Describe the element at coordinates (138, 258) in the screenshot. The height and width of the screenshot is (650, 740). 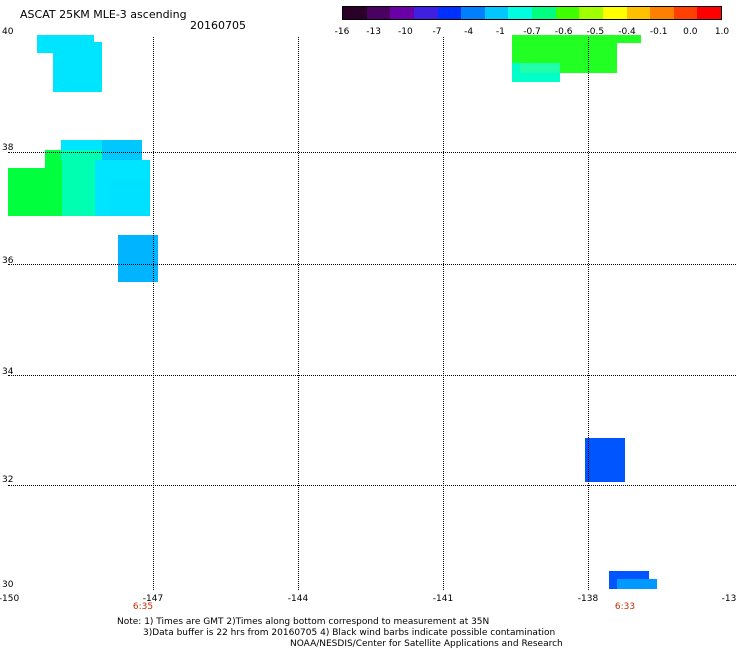
I see `swath-lightblue-36n` at that location.